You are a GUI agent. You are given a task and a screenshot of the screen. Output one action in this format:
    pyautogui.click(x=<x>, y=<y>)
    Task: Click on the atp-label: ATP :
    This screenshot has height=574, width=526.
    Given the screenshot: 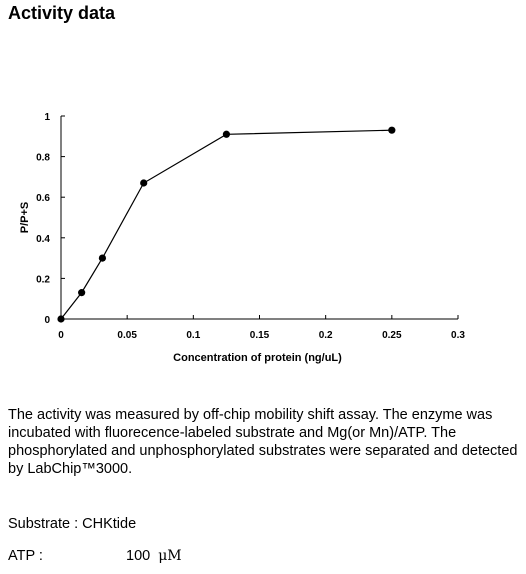 What is the action you would take?
    pyautogui.click(x=25, y=556)
    